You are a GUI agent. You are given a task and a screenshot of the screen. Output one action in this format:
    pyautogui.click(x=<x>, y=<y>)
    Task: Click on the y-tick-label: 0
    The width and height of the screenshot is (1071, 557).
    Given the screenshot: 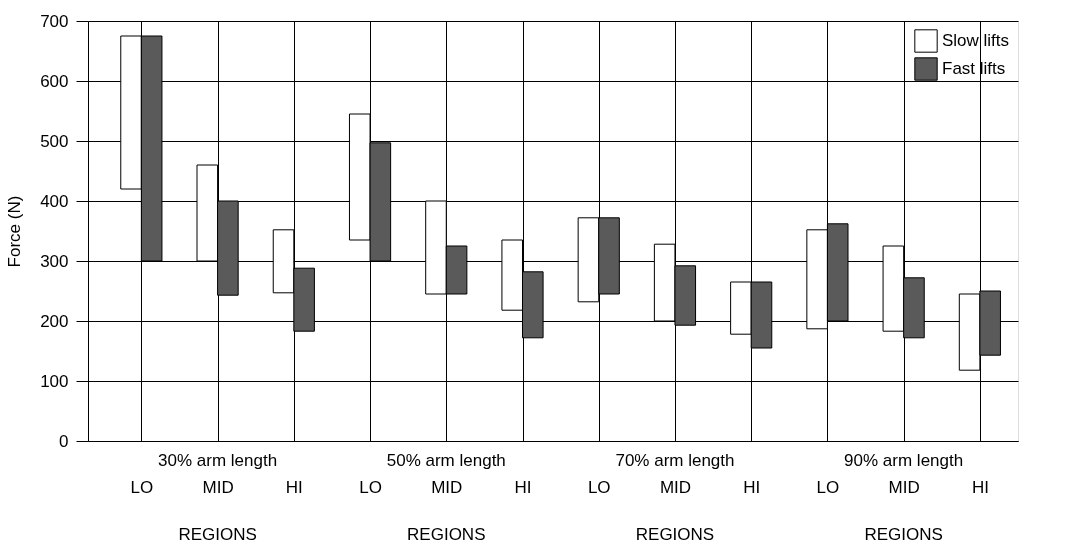 What is the action you would take?
    pyautogui.click(x=64, y=441)
    